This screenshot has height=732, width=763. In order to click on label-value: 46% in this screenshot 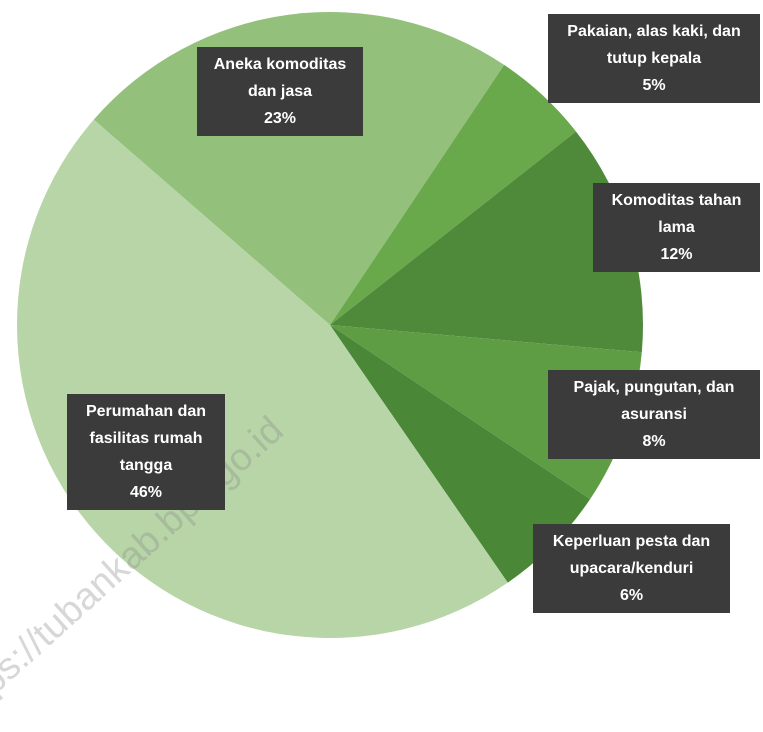, I will do `click(146, 492)`.